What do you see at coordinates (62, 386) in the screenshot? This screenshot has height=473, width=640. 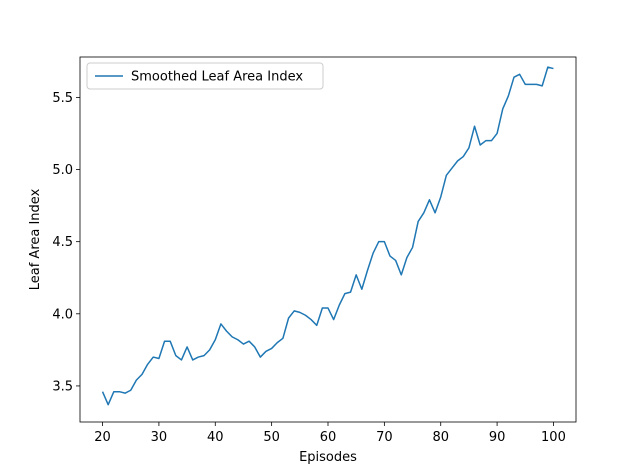 I see `y-tick-label: 3.5` at bounding box center [62, 386].